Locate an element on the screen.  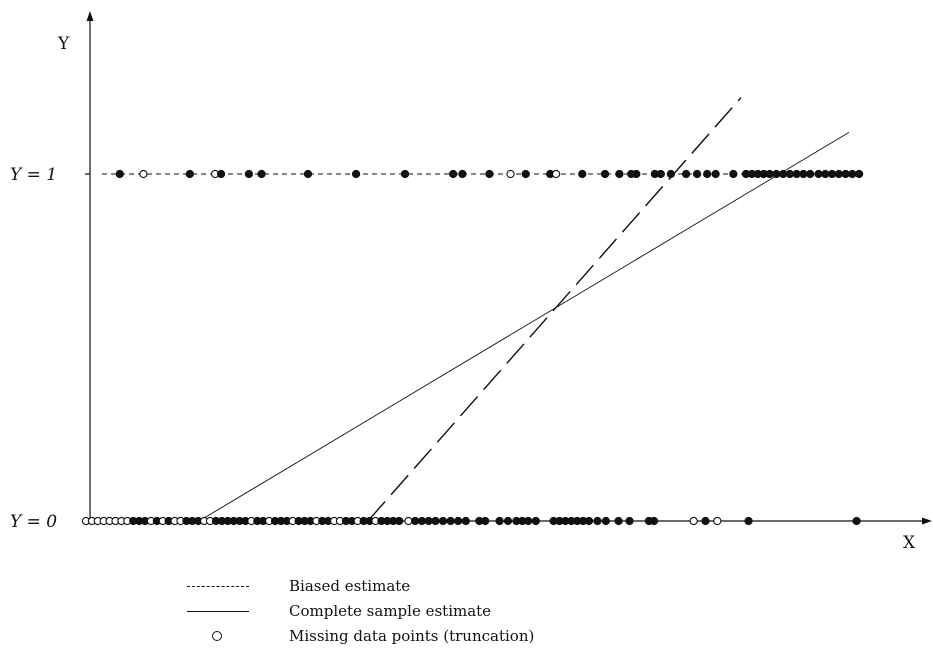
legend-label-biased: Biased estimate is located at coordinates (350, 586).